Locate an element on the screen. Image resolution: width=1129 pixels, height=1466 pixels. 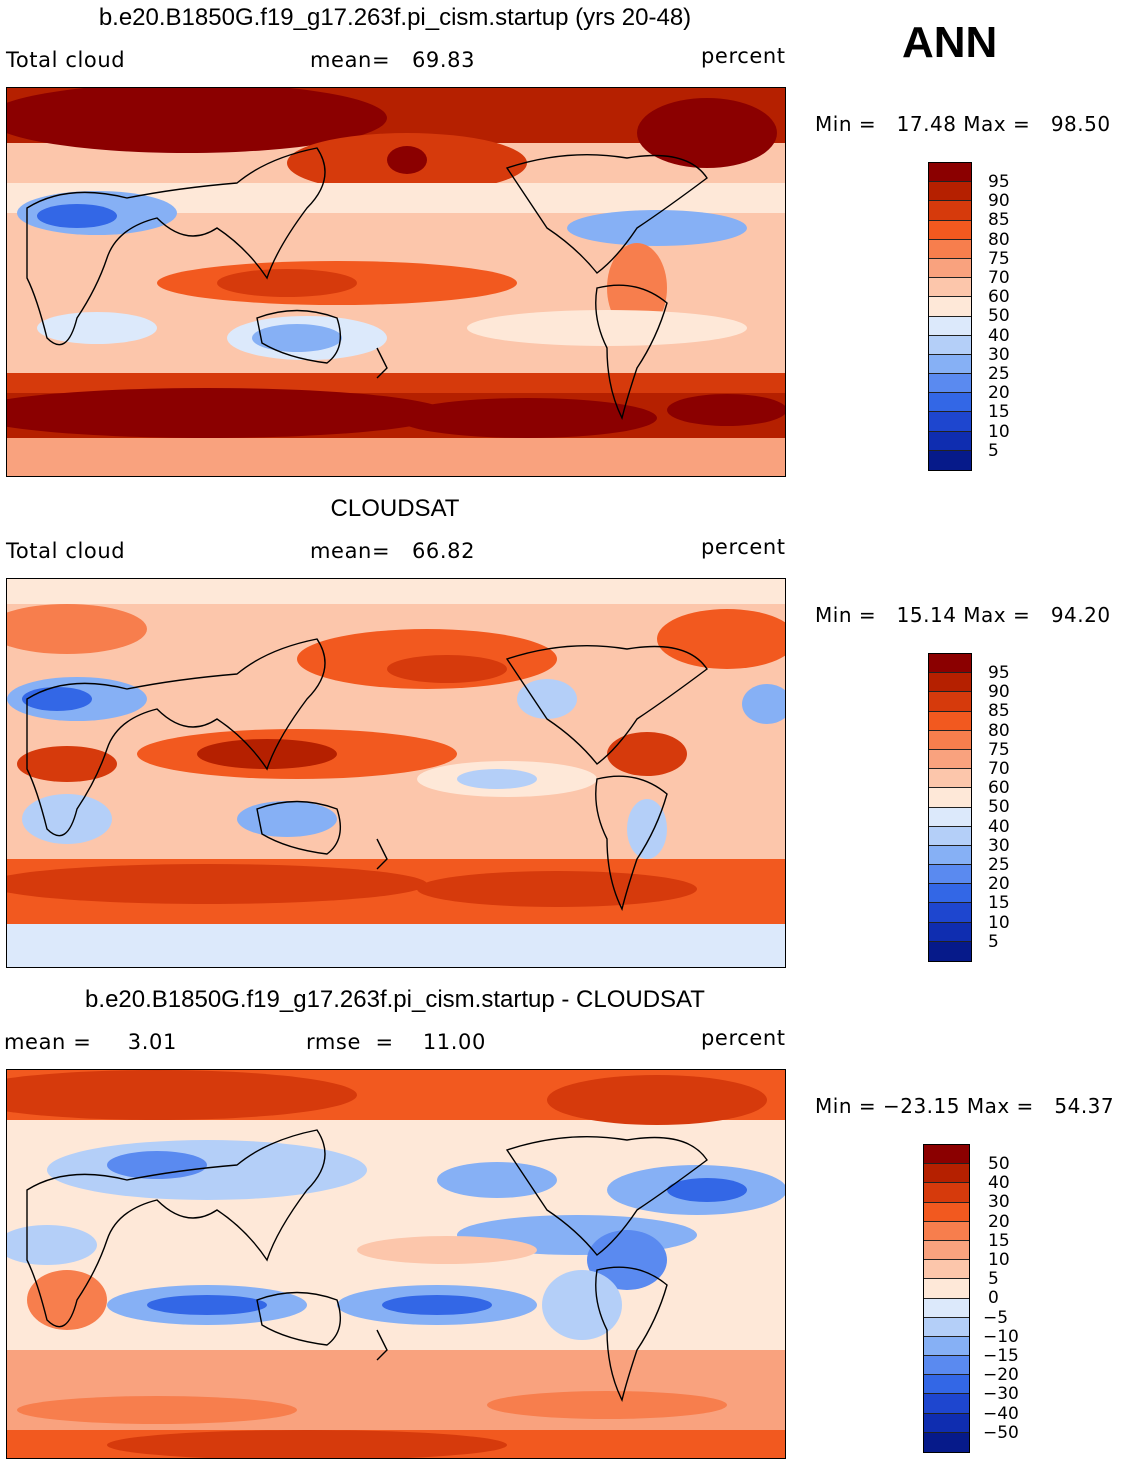
colorbar-tick-label: 0 is located at coordinates (993, 1298).